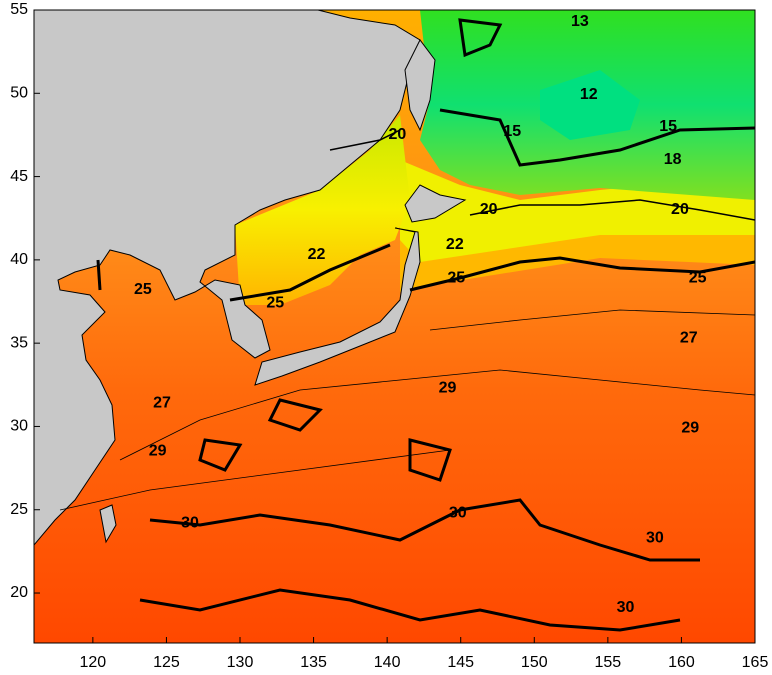  I want to click on sakhalin, so click(420, 85).